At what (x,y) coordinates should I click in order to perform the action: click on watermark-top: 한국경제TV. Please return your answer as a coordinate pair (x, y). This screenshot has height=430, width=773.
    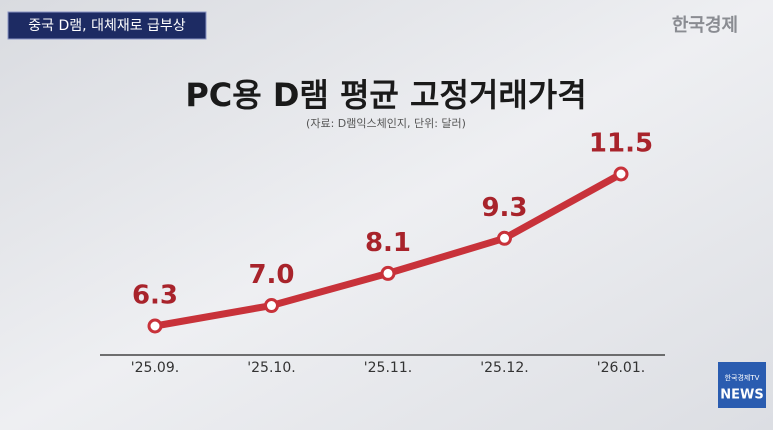
    Looking at the image, I should click on (742, 377).